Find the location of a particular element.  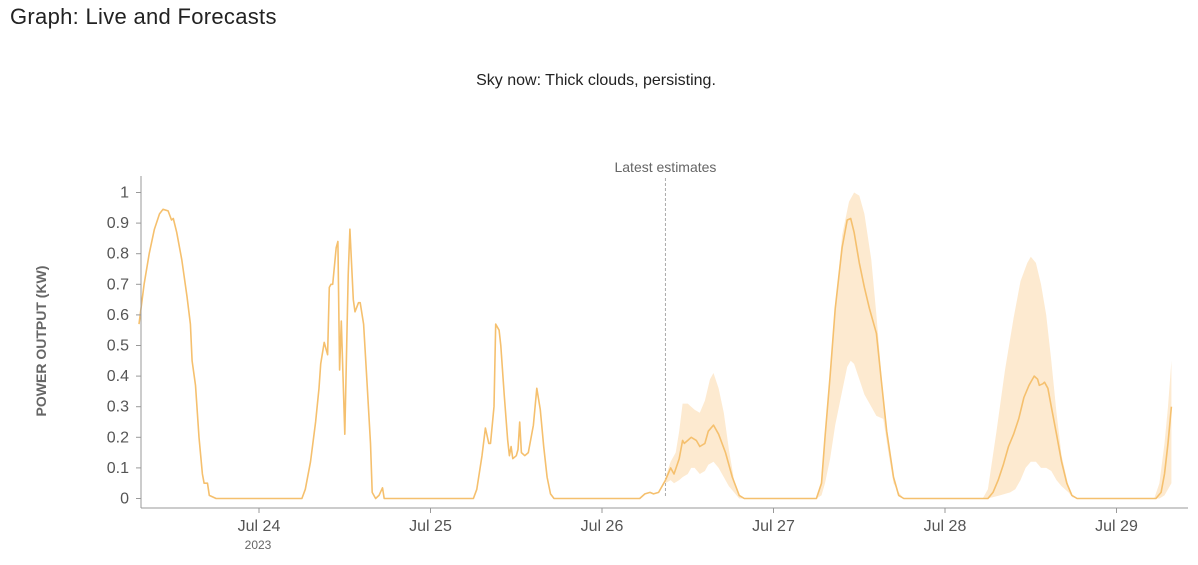

annotation-layer: Latest estimates is located at coordinates (665, 327).